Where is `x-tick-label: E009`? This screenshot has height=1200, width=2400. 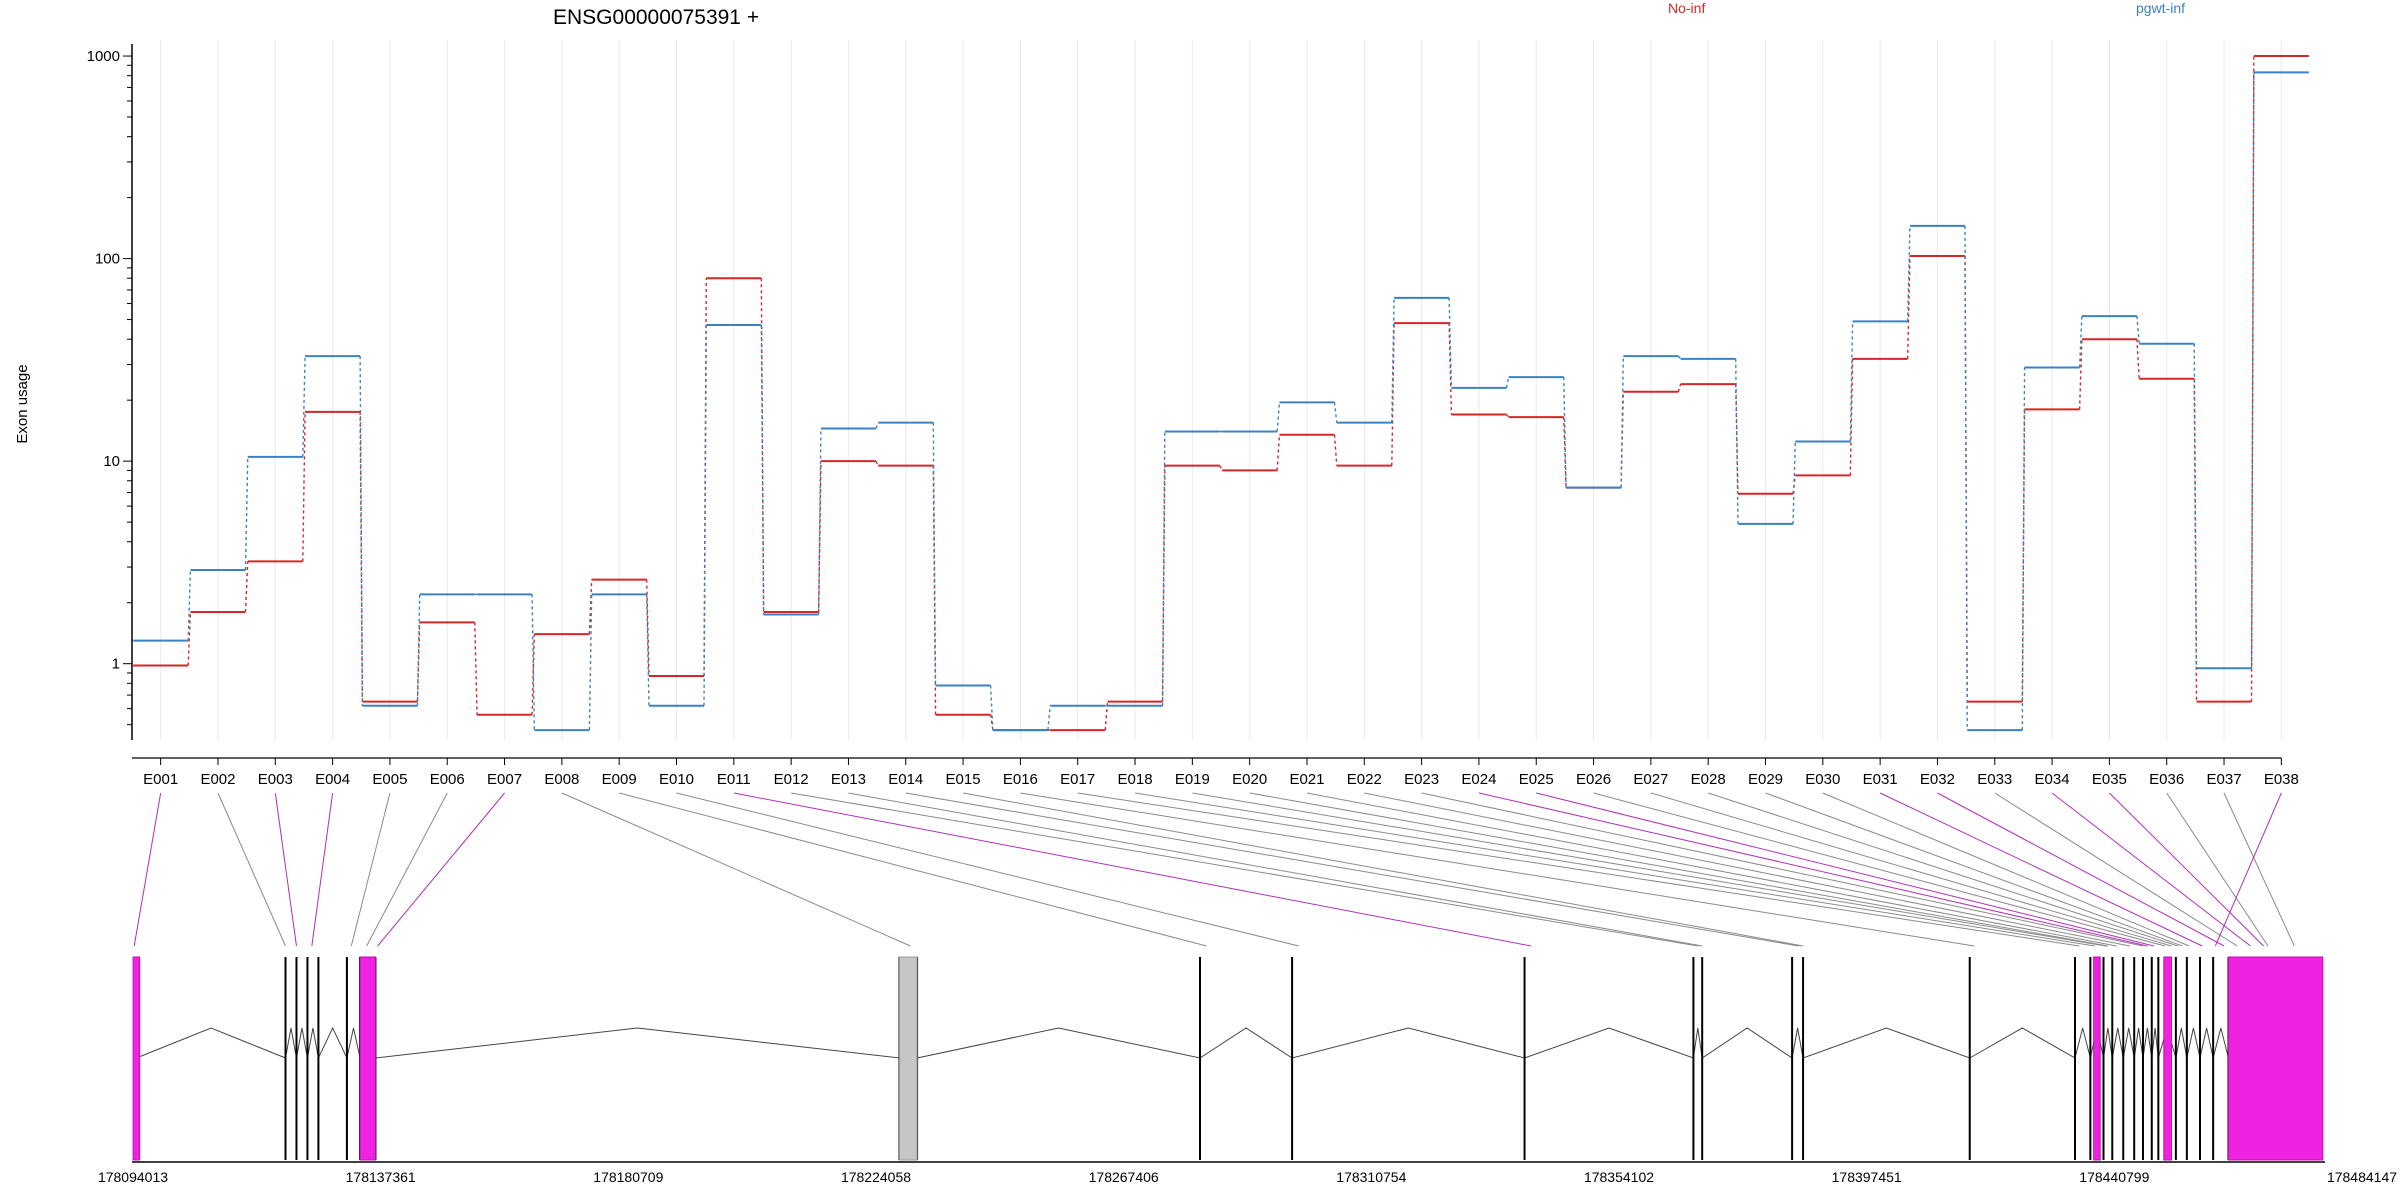
x-tick-label: E009 is located at coordinates (619, 779).